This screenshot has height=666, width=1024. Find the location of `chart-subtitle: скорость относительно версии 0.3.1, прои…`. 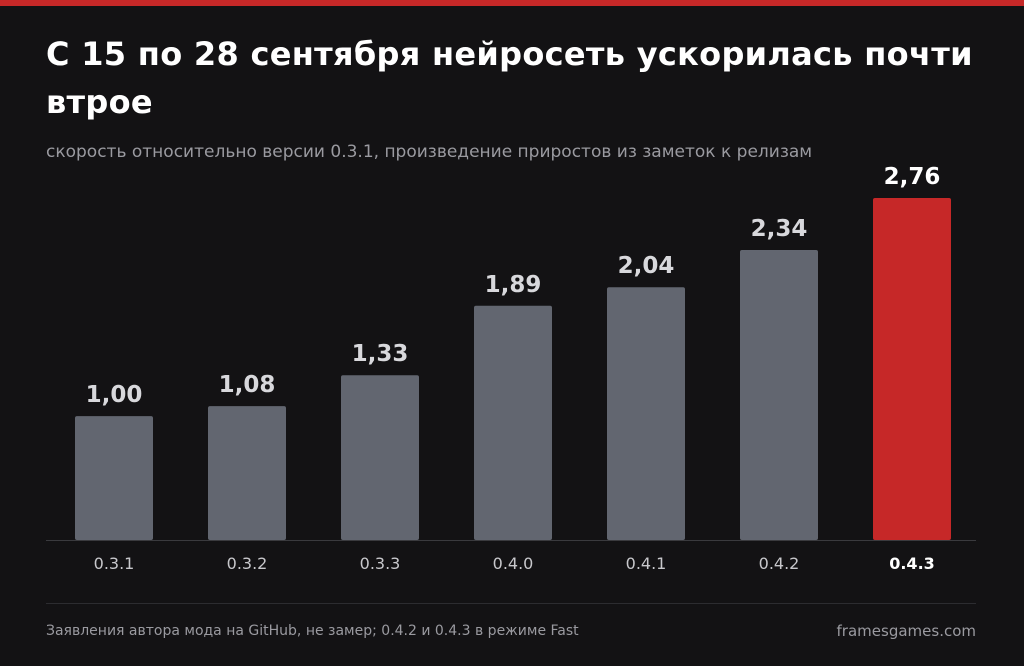

chart-subtitle: скорость относительно версии 0.3.1, прои… is located at coordinates (429, 152).